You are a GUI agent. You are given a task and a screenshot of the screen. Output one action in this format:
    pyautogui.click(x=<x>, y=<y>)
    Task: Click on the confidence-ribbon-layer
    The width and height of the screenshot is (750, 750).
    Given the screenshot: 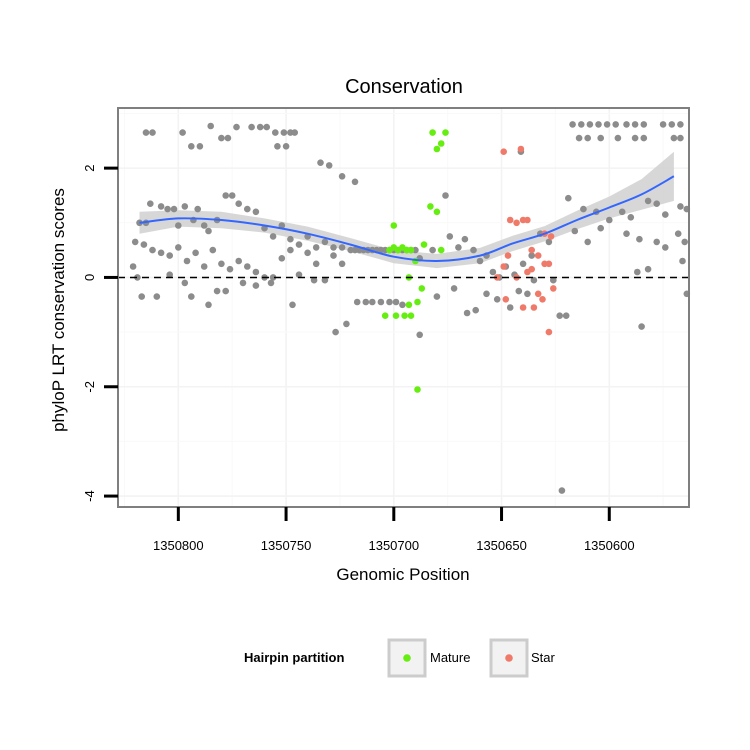 What is the action you would take?
    pyautogui.click(x=406, y=210)
    